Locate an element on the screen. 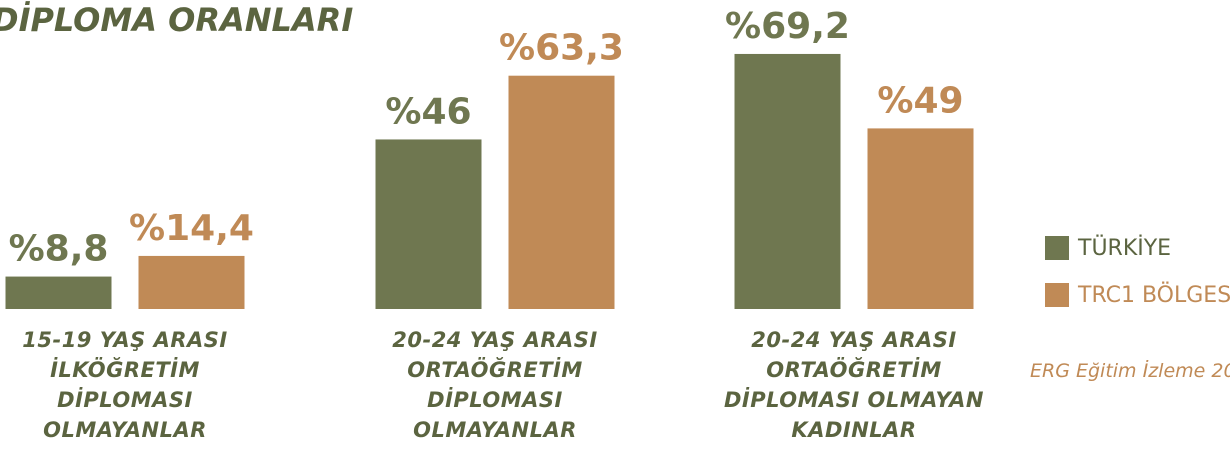 This screenshot has width=1230, height=459. chart-title: DİPLOMA ORANLARI is located at coordinates (176, 20).